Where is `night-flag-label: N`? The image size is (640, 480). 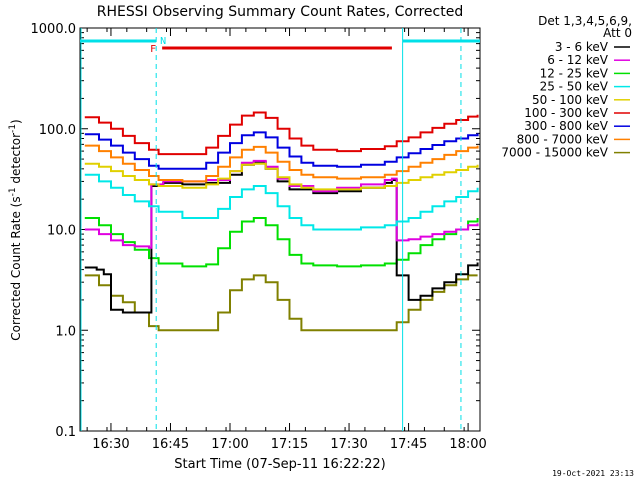 night-flag-label: N is located at coordinates (163, 41).